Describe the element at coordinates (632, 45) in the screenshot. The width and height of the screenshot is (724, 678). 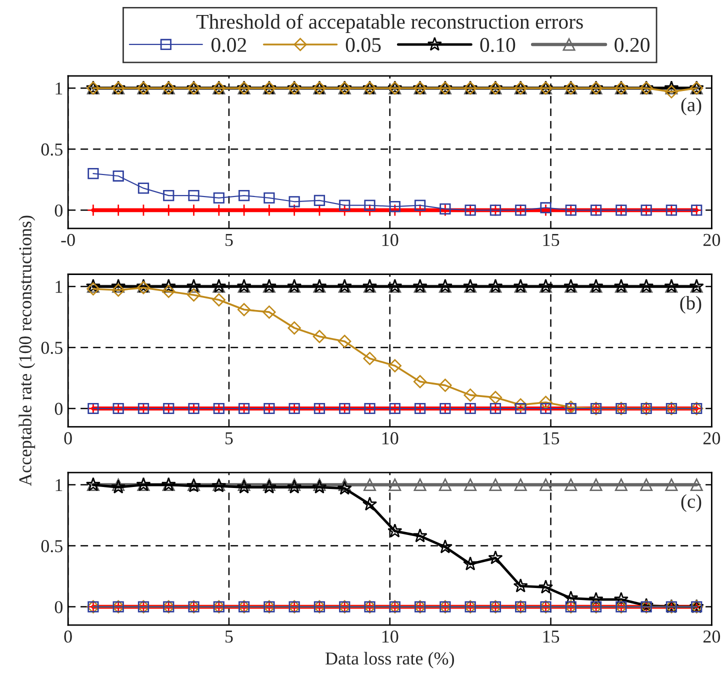
I see `legend-label: 0.20` at that location.